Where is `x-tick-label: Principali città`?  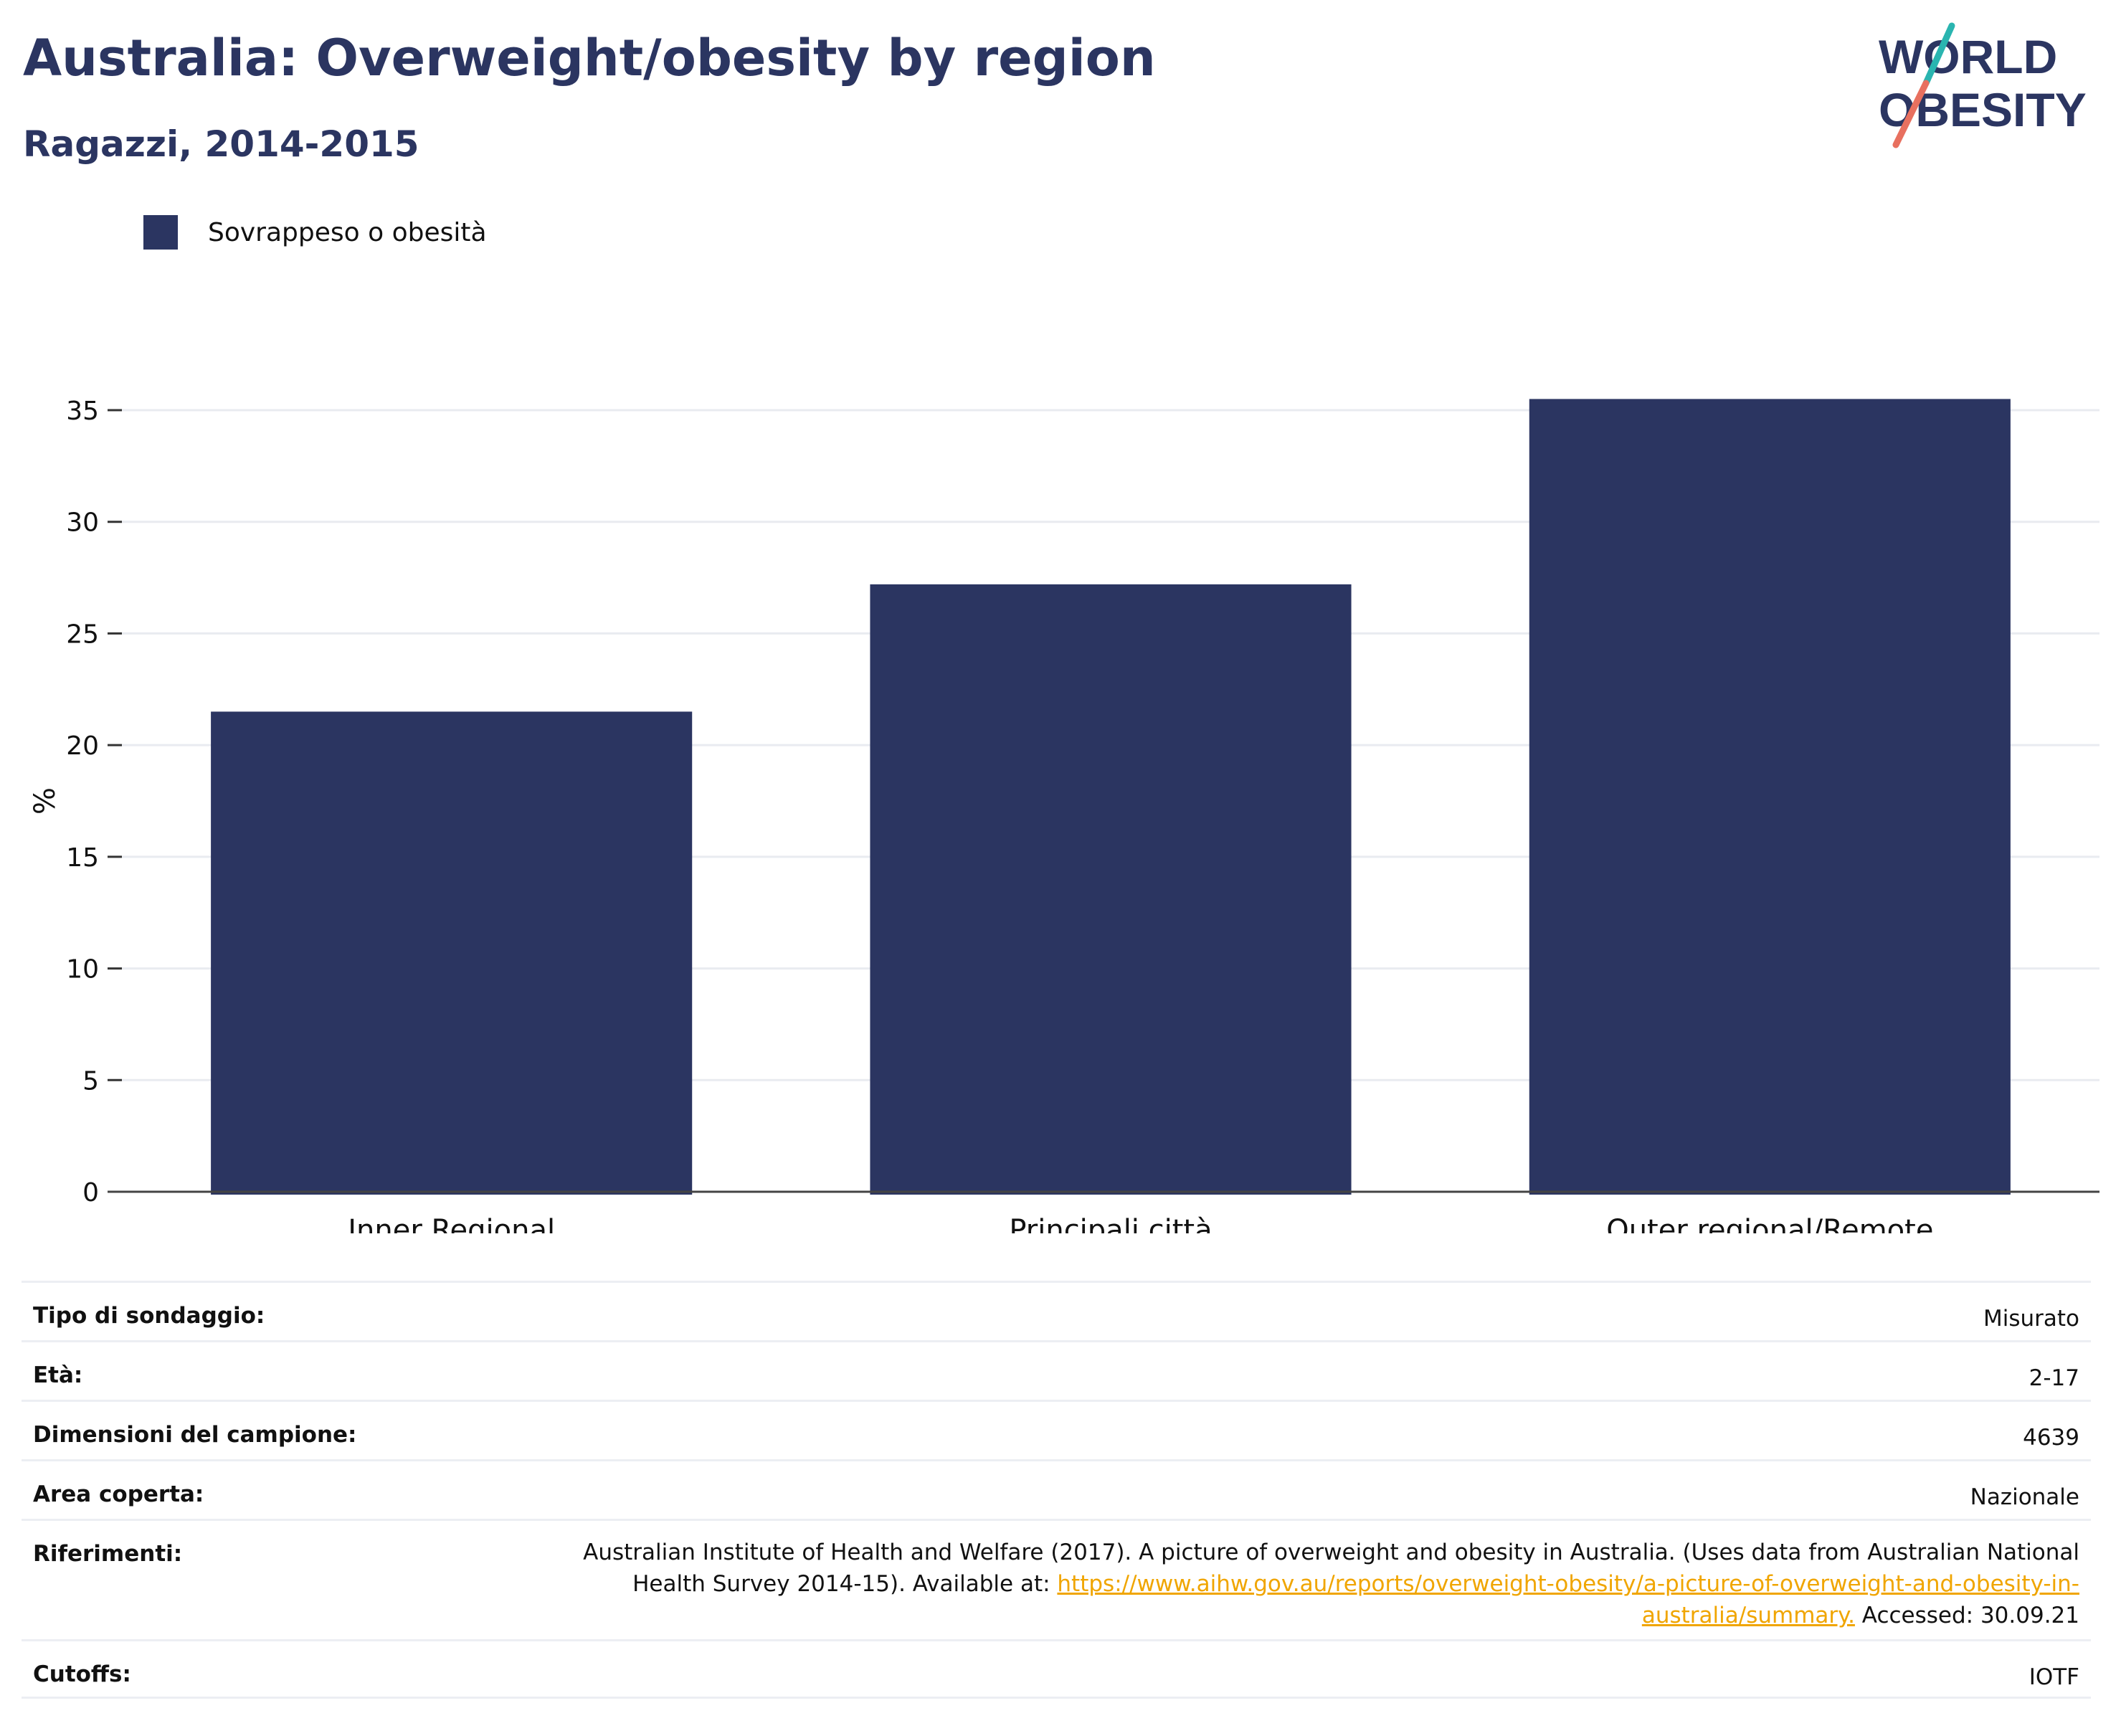 x-tick-label: Principali città is located at coordinates (1110, 1223).